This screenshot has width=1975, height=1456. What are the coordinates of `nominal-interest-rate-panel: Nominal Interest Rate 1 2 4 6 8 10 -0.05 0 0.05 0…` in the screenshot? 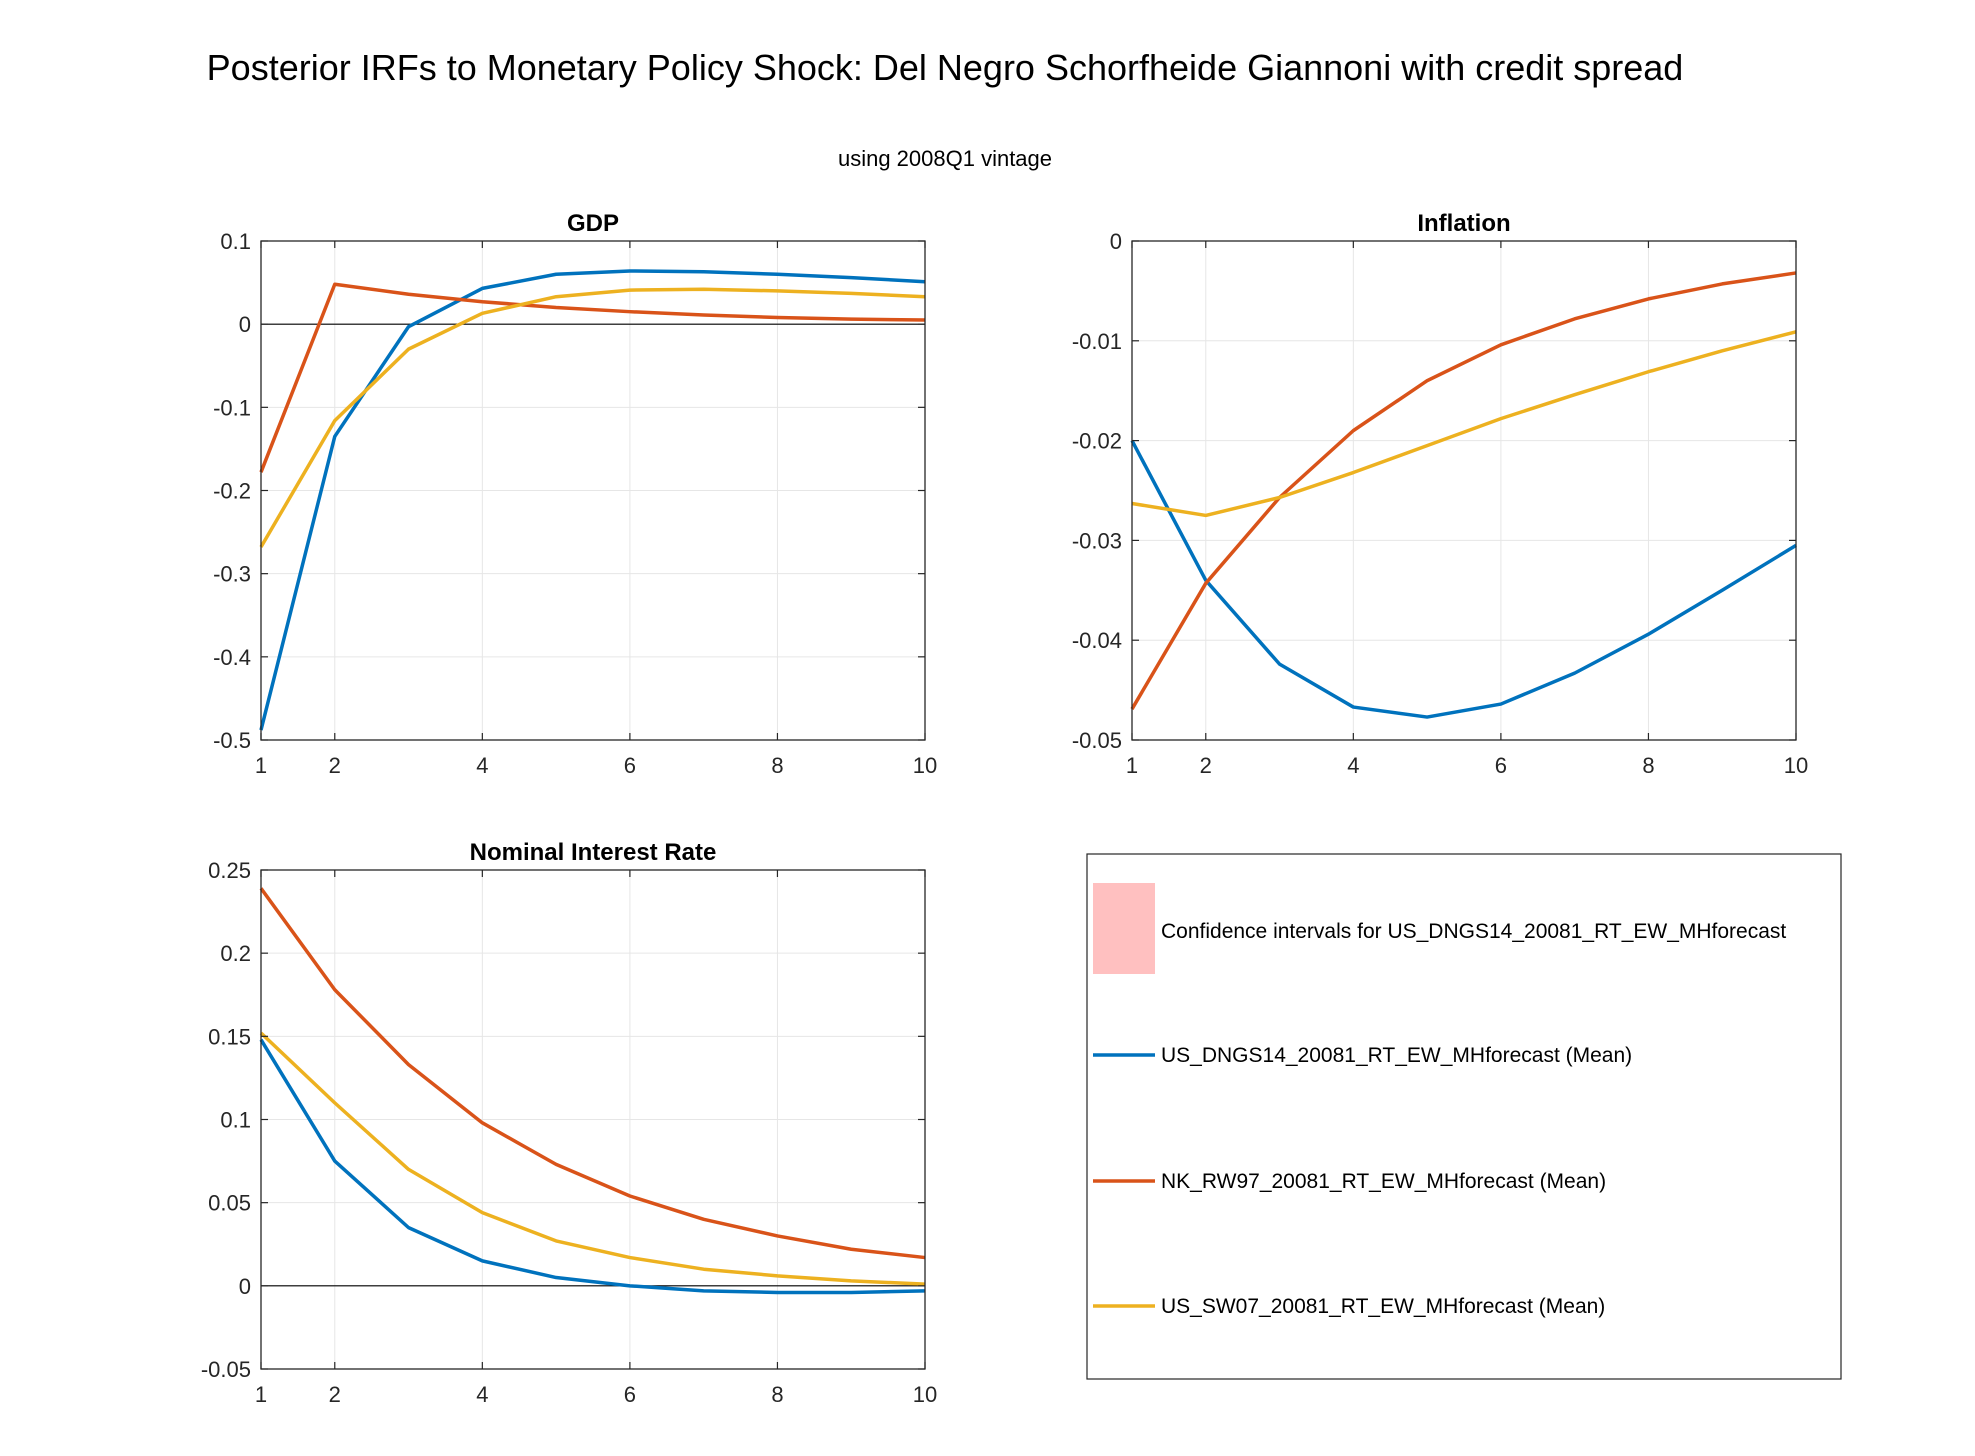 It's located at (569, 1123).